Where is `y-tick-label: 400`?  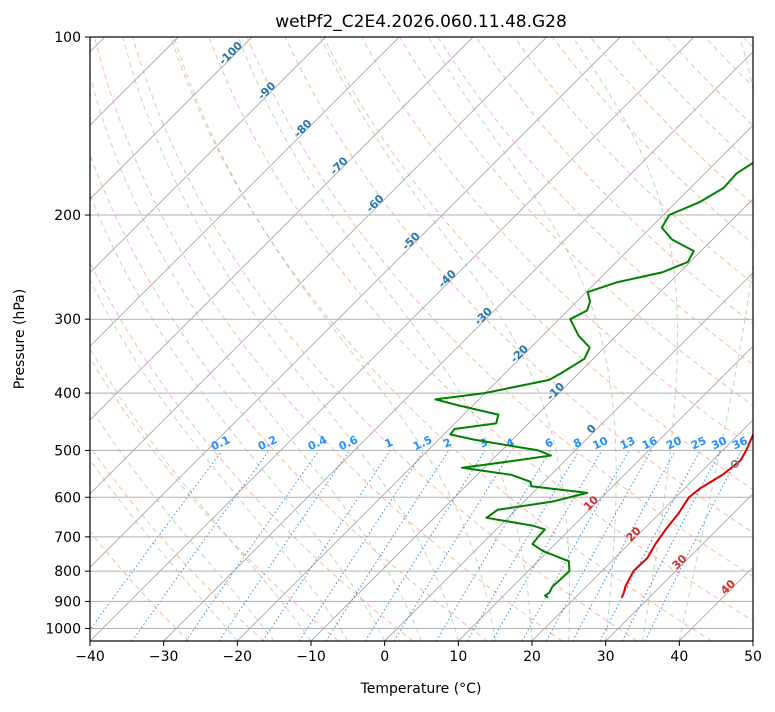 y-tick-label: 400 is located at coordinates (67, 394).